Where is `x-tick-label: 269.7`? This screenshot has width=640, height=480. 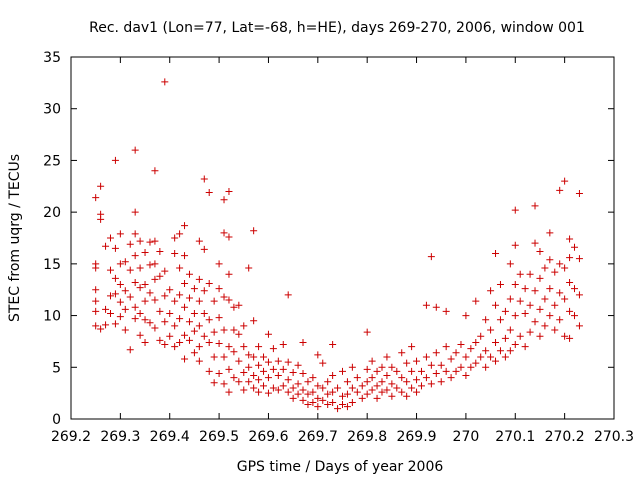 x-tick-label: 269.7 is located at coordinates (318, 437).